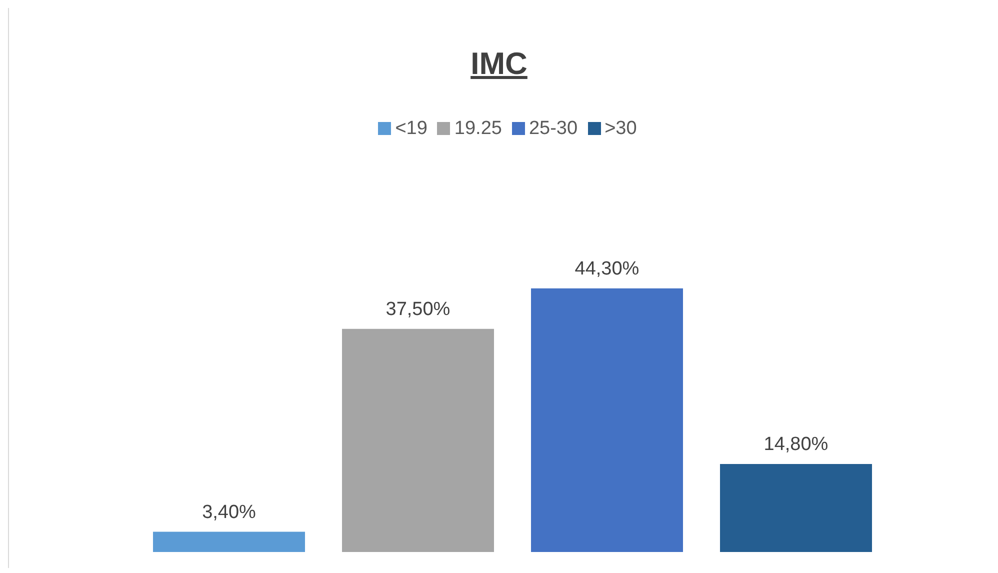  I want to click on legend-label: <19, so click(411, 128).